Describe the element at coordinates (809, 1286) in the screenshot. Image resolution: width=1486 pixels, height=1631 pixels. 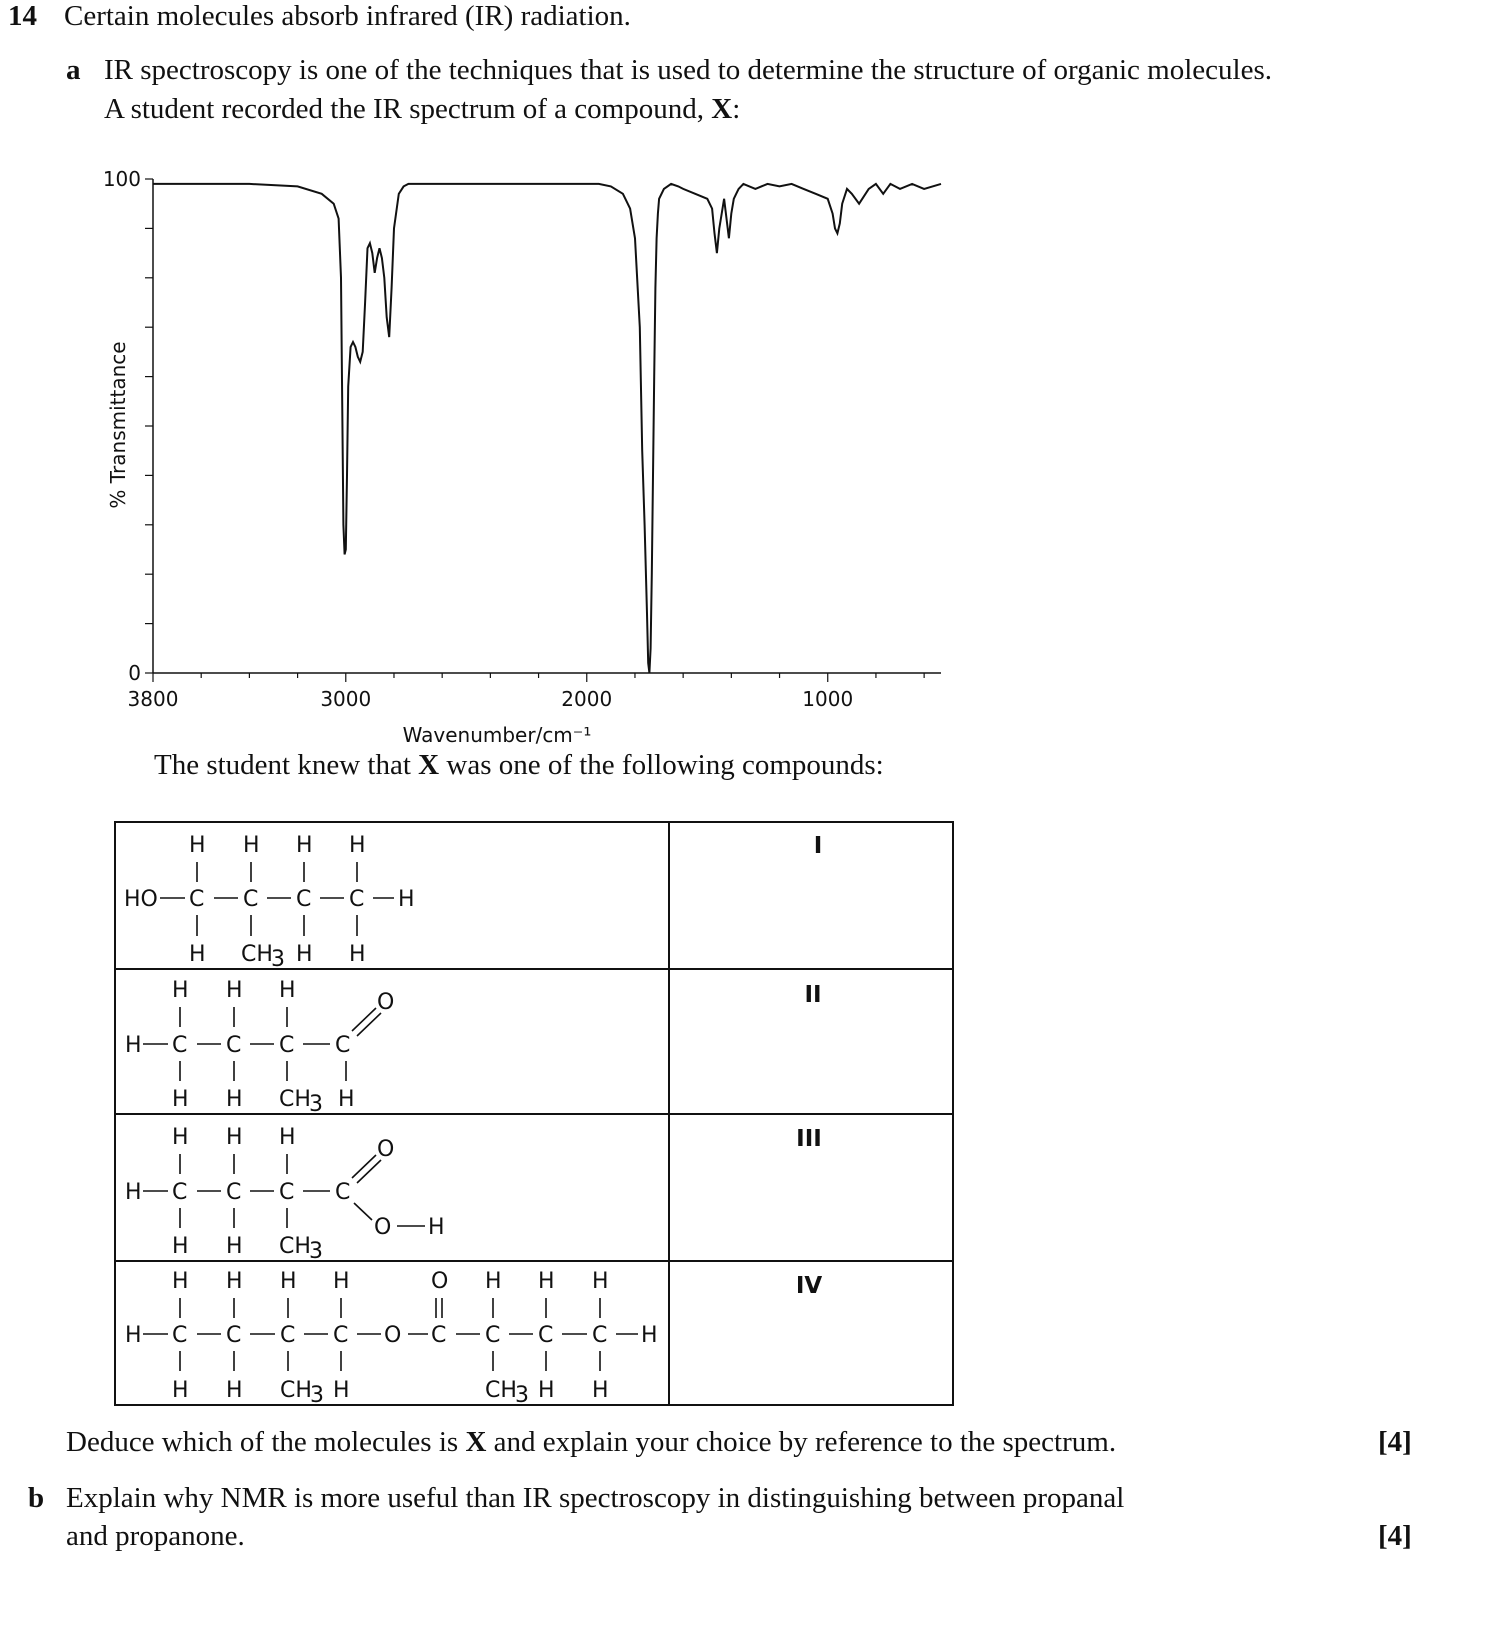
I see `compound-label-iv: IV` at that location.